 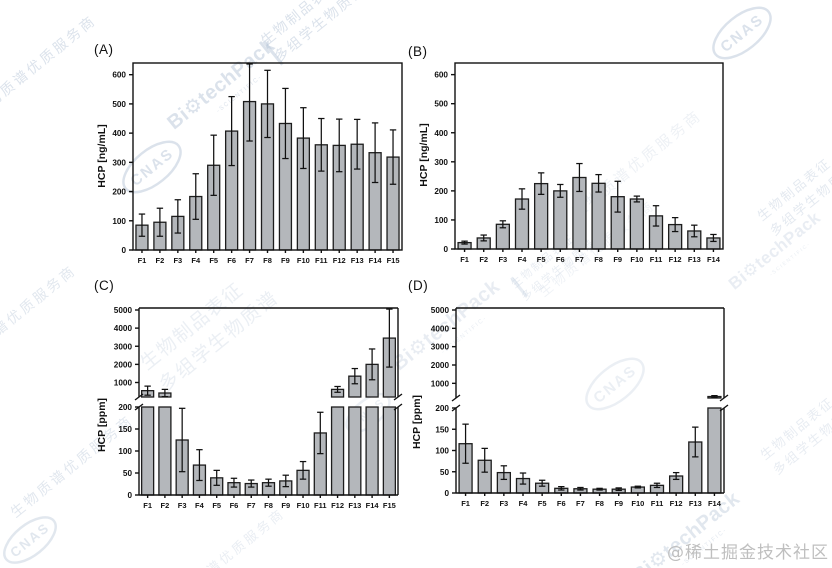 What do you see at coordinates (417, 422) in the screenshot?
I see `y-axis-title: HCP [ppm]` at bounding box center [417, 422].